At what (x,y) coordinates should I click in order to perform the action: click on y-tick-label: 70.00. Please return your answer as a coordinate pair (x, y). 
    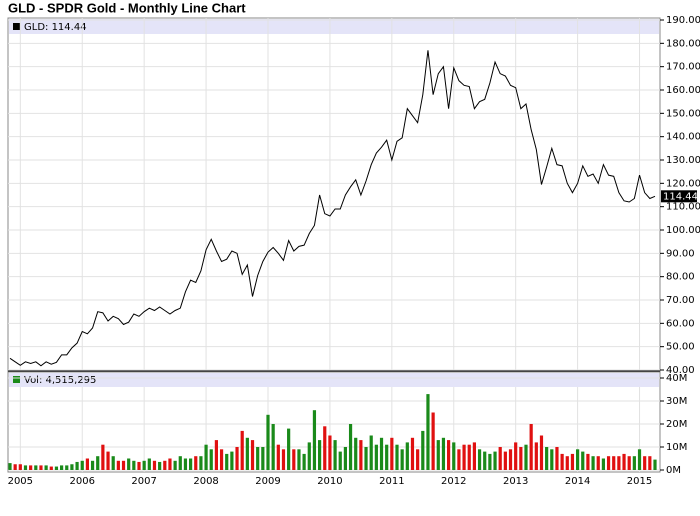
    Looking at the image, I should click on (680, 300).